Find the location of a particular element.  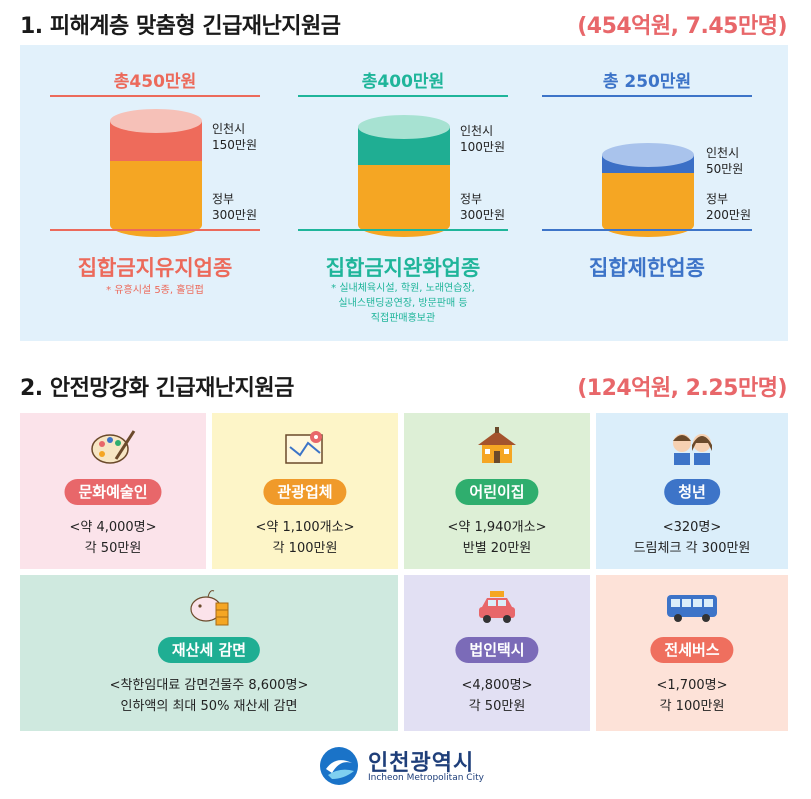

support-column-gathering-restricted: 총 250만원 인천시 50만원 정부 200만원 집합제한업종 is located at coordinates (652, 193).